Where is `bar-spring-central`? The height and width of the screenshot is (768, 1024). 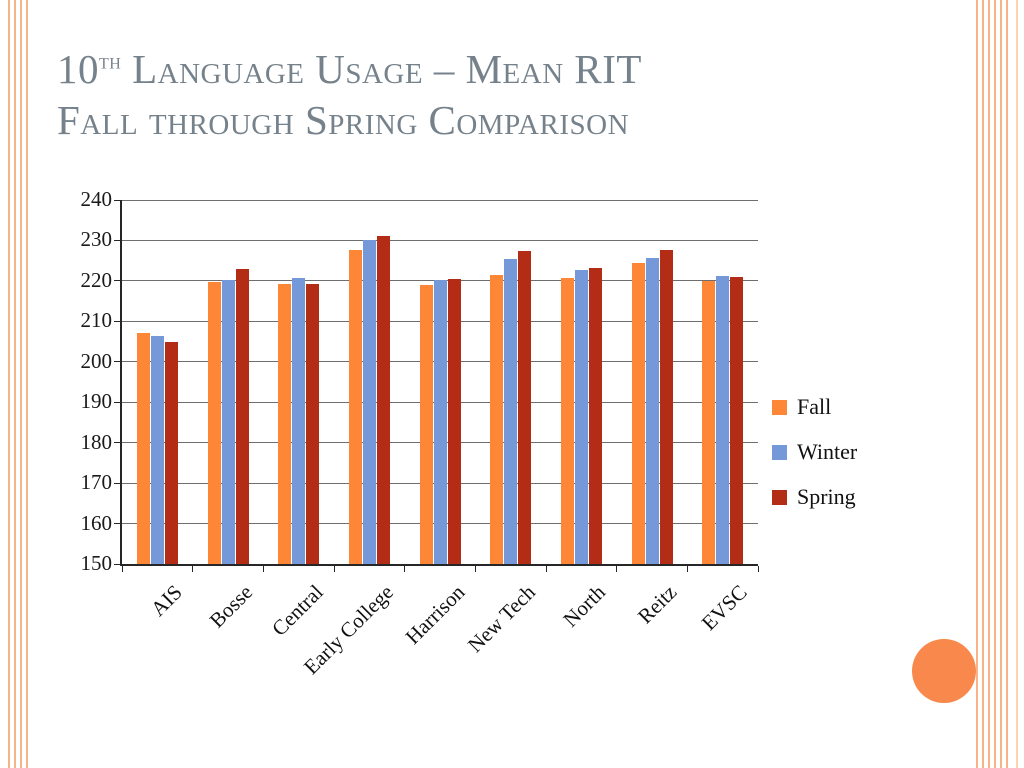 bar-spring-central is located at coordinates (313, 424).